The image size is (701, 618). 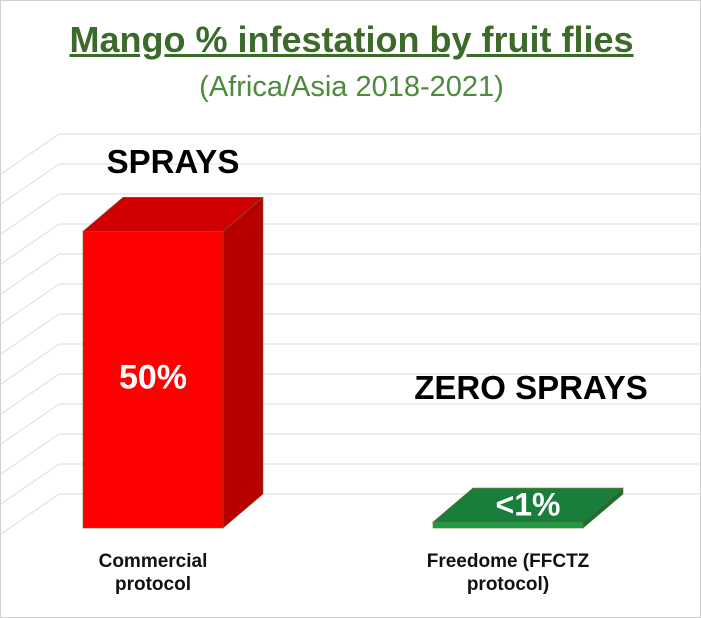 What do you see at coordinates (243, 362) in the screenshot?
I see `bar-side` at bounding box center [243, 362].